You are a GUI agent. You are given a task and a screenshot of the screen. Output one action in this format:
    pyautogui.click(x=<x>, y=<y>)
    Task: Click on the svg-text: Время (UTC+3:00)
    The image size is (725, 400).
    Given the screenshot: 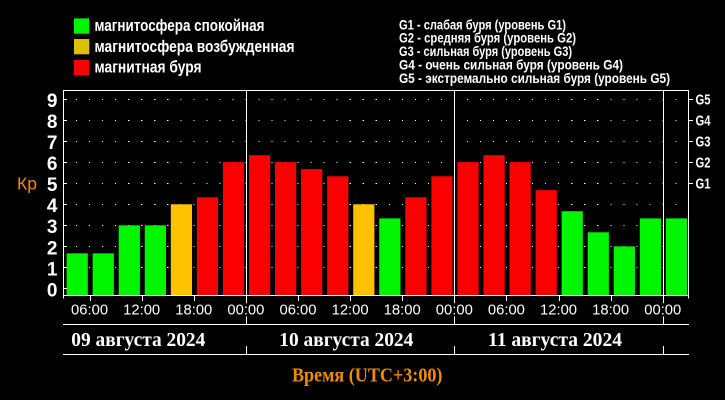 What is the action you would take?
    pyautogui.click(x=367, y=375)
    